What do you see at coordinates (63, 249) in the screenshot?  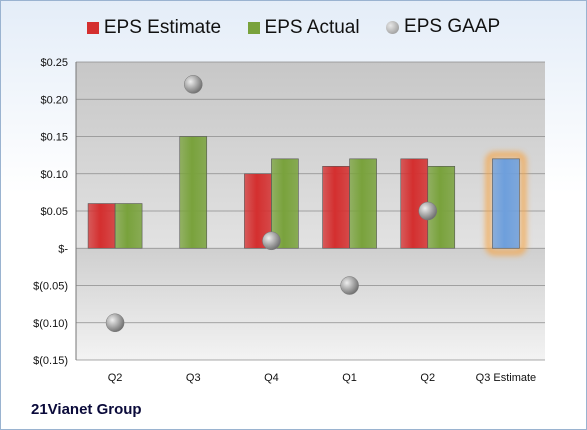 I see `y-tick-label: $-` at bounding box center [63, 249].